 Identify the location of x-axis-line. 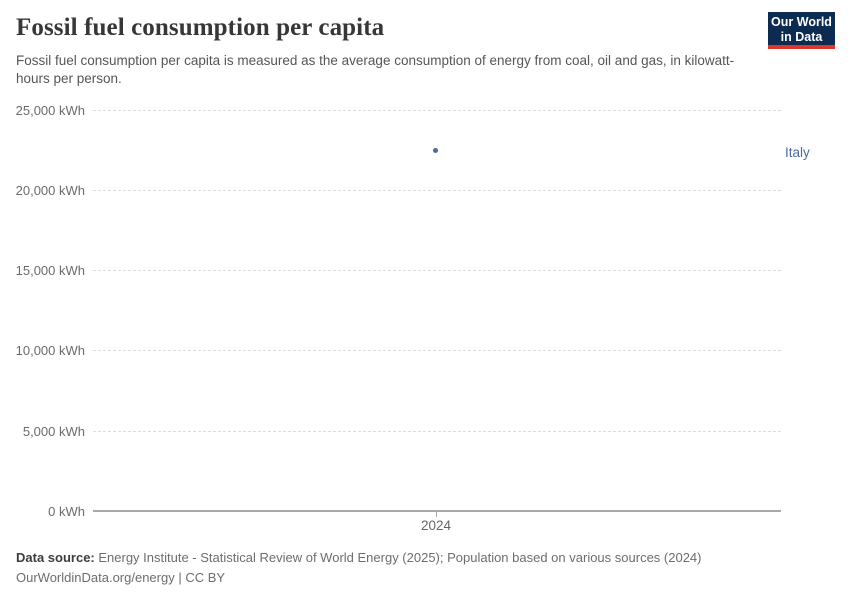
(437, 511).